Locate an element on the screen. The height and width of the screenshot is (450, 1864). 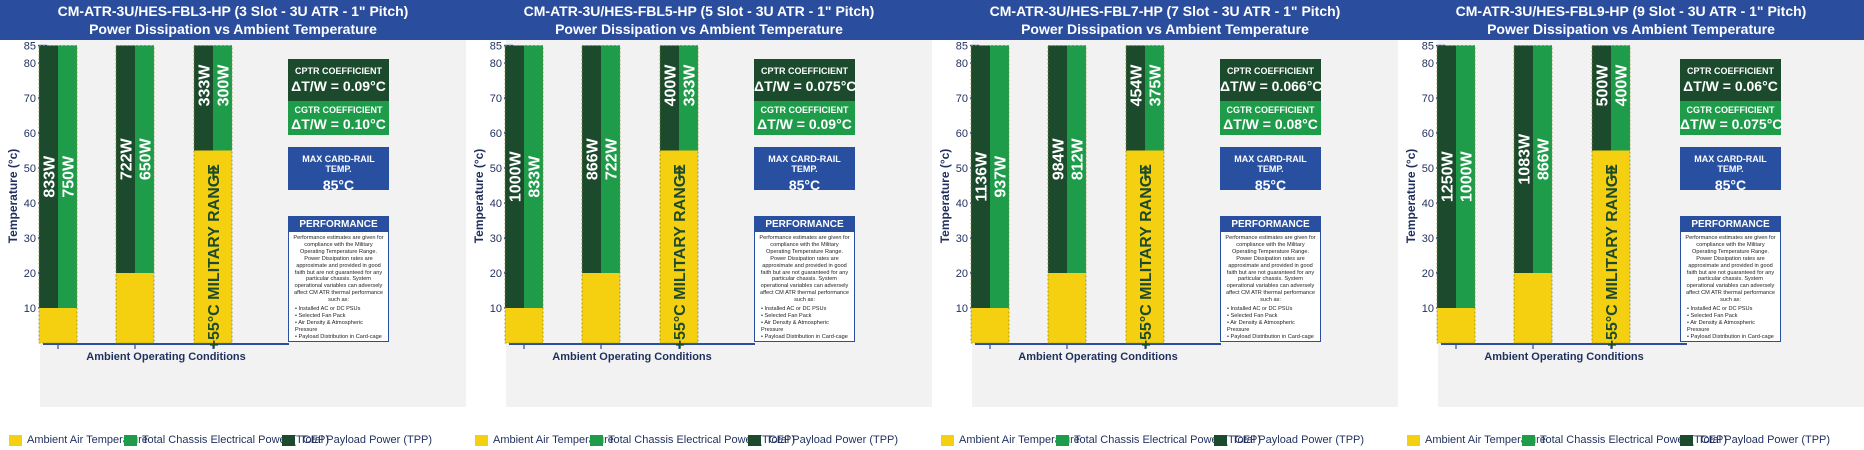
cgtr-value: ΔT/W = 0.09°C is located at coordinates (804, 124).